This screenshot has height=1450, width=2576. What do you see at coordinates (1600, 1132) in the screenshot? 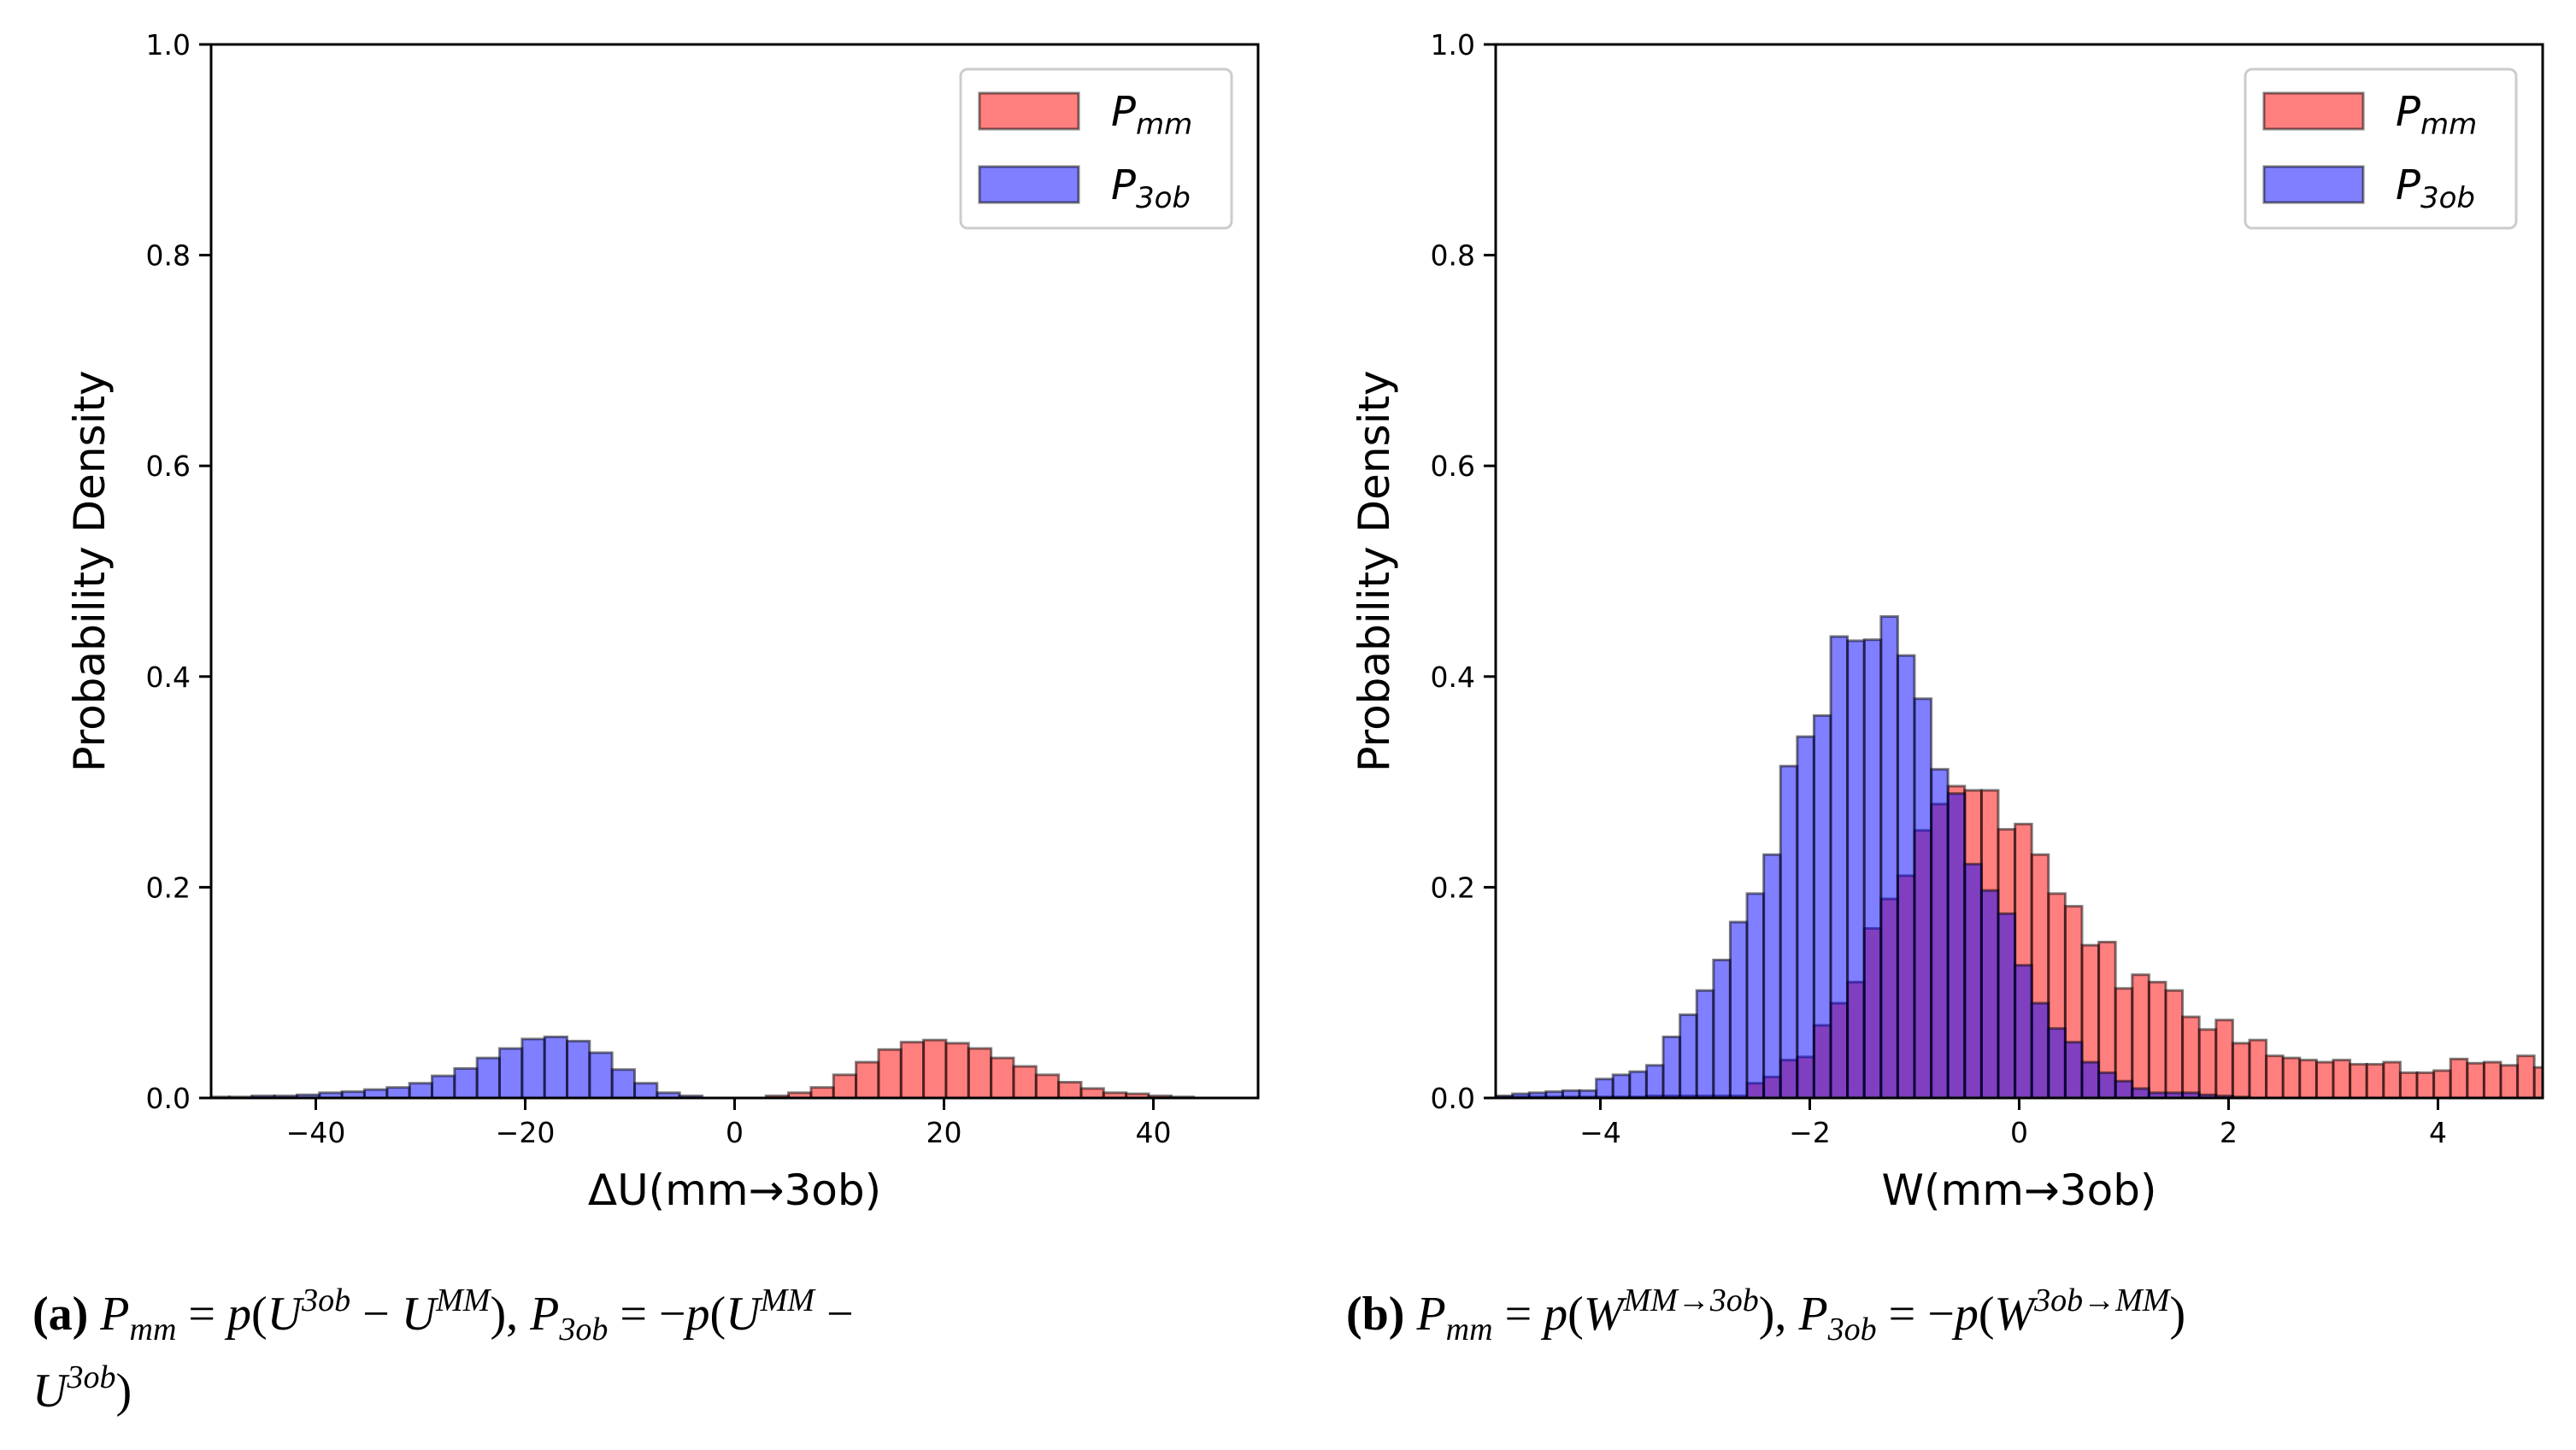
I see `x-tick-label: −4` at bounding box center [1600, 1132].